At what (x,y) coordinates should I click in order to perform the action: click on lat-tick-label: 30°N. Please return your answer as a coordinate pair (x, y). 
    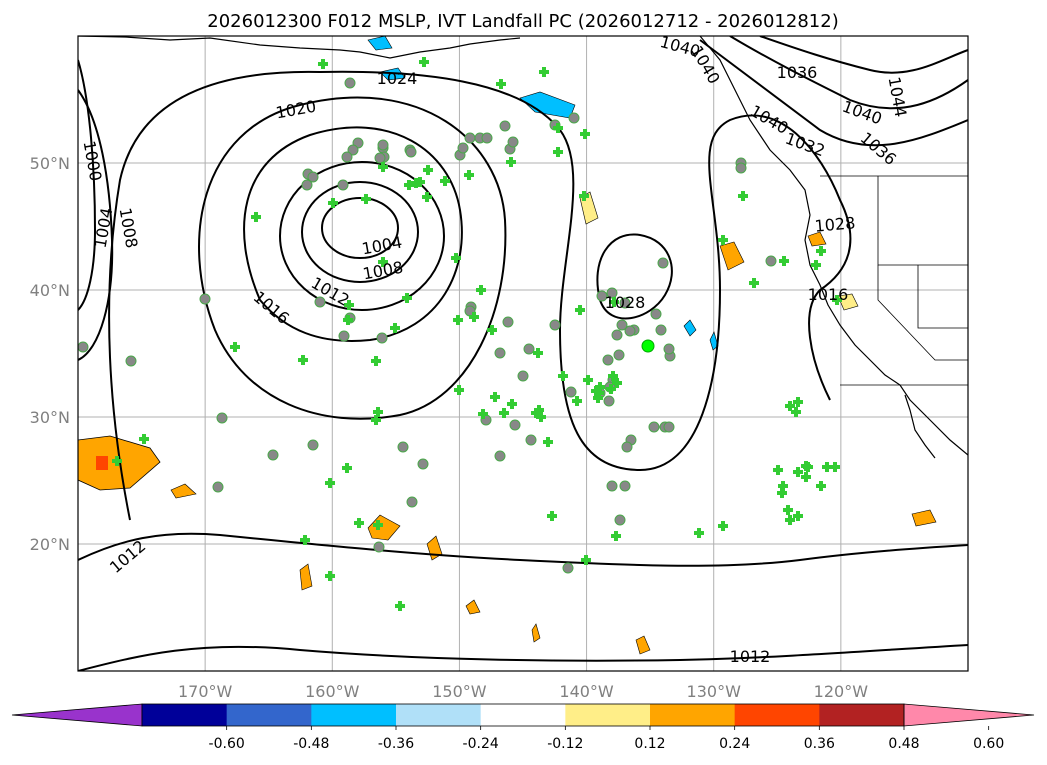
    Looking at the image, I should click on (50, 417).